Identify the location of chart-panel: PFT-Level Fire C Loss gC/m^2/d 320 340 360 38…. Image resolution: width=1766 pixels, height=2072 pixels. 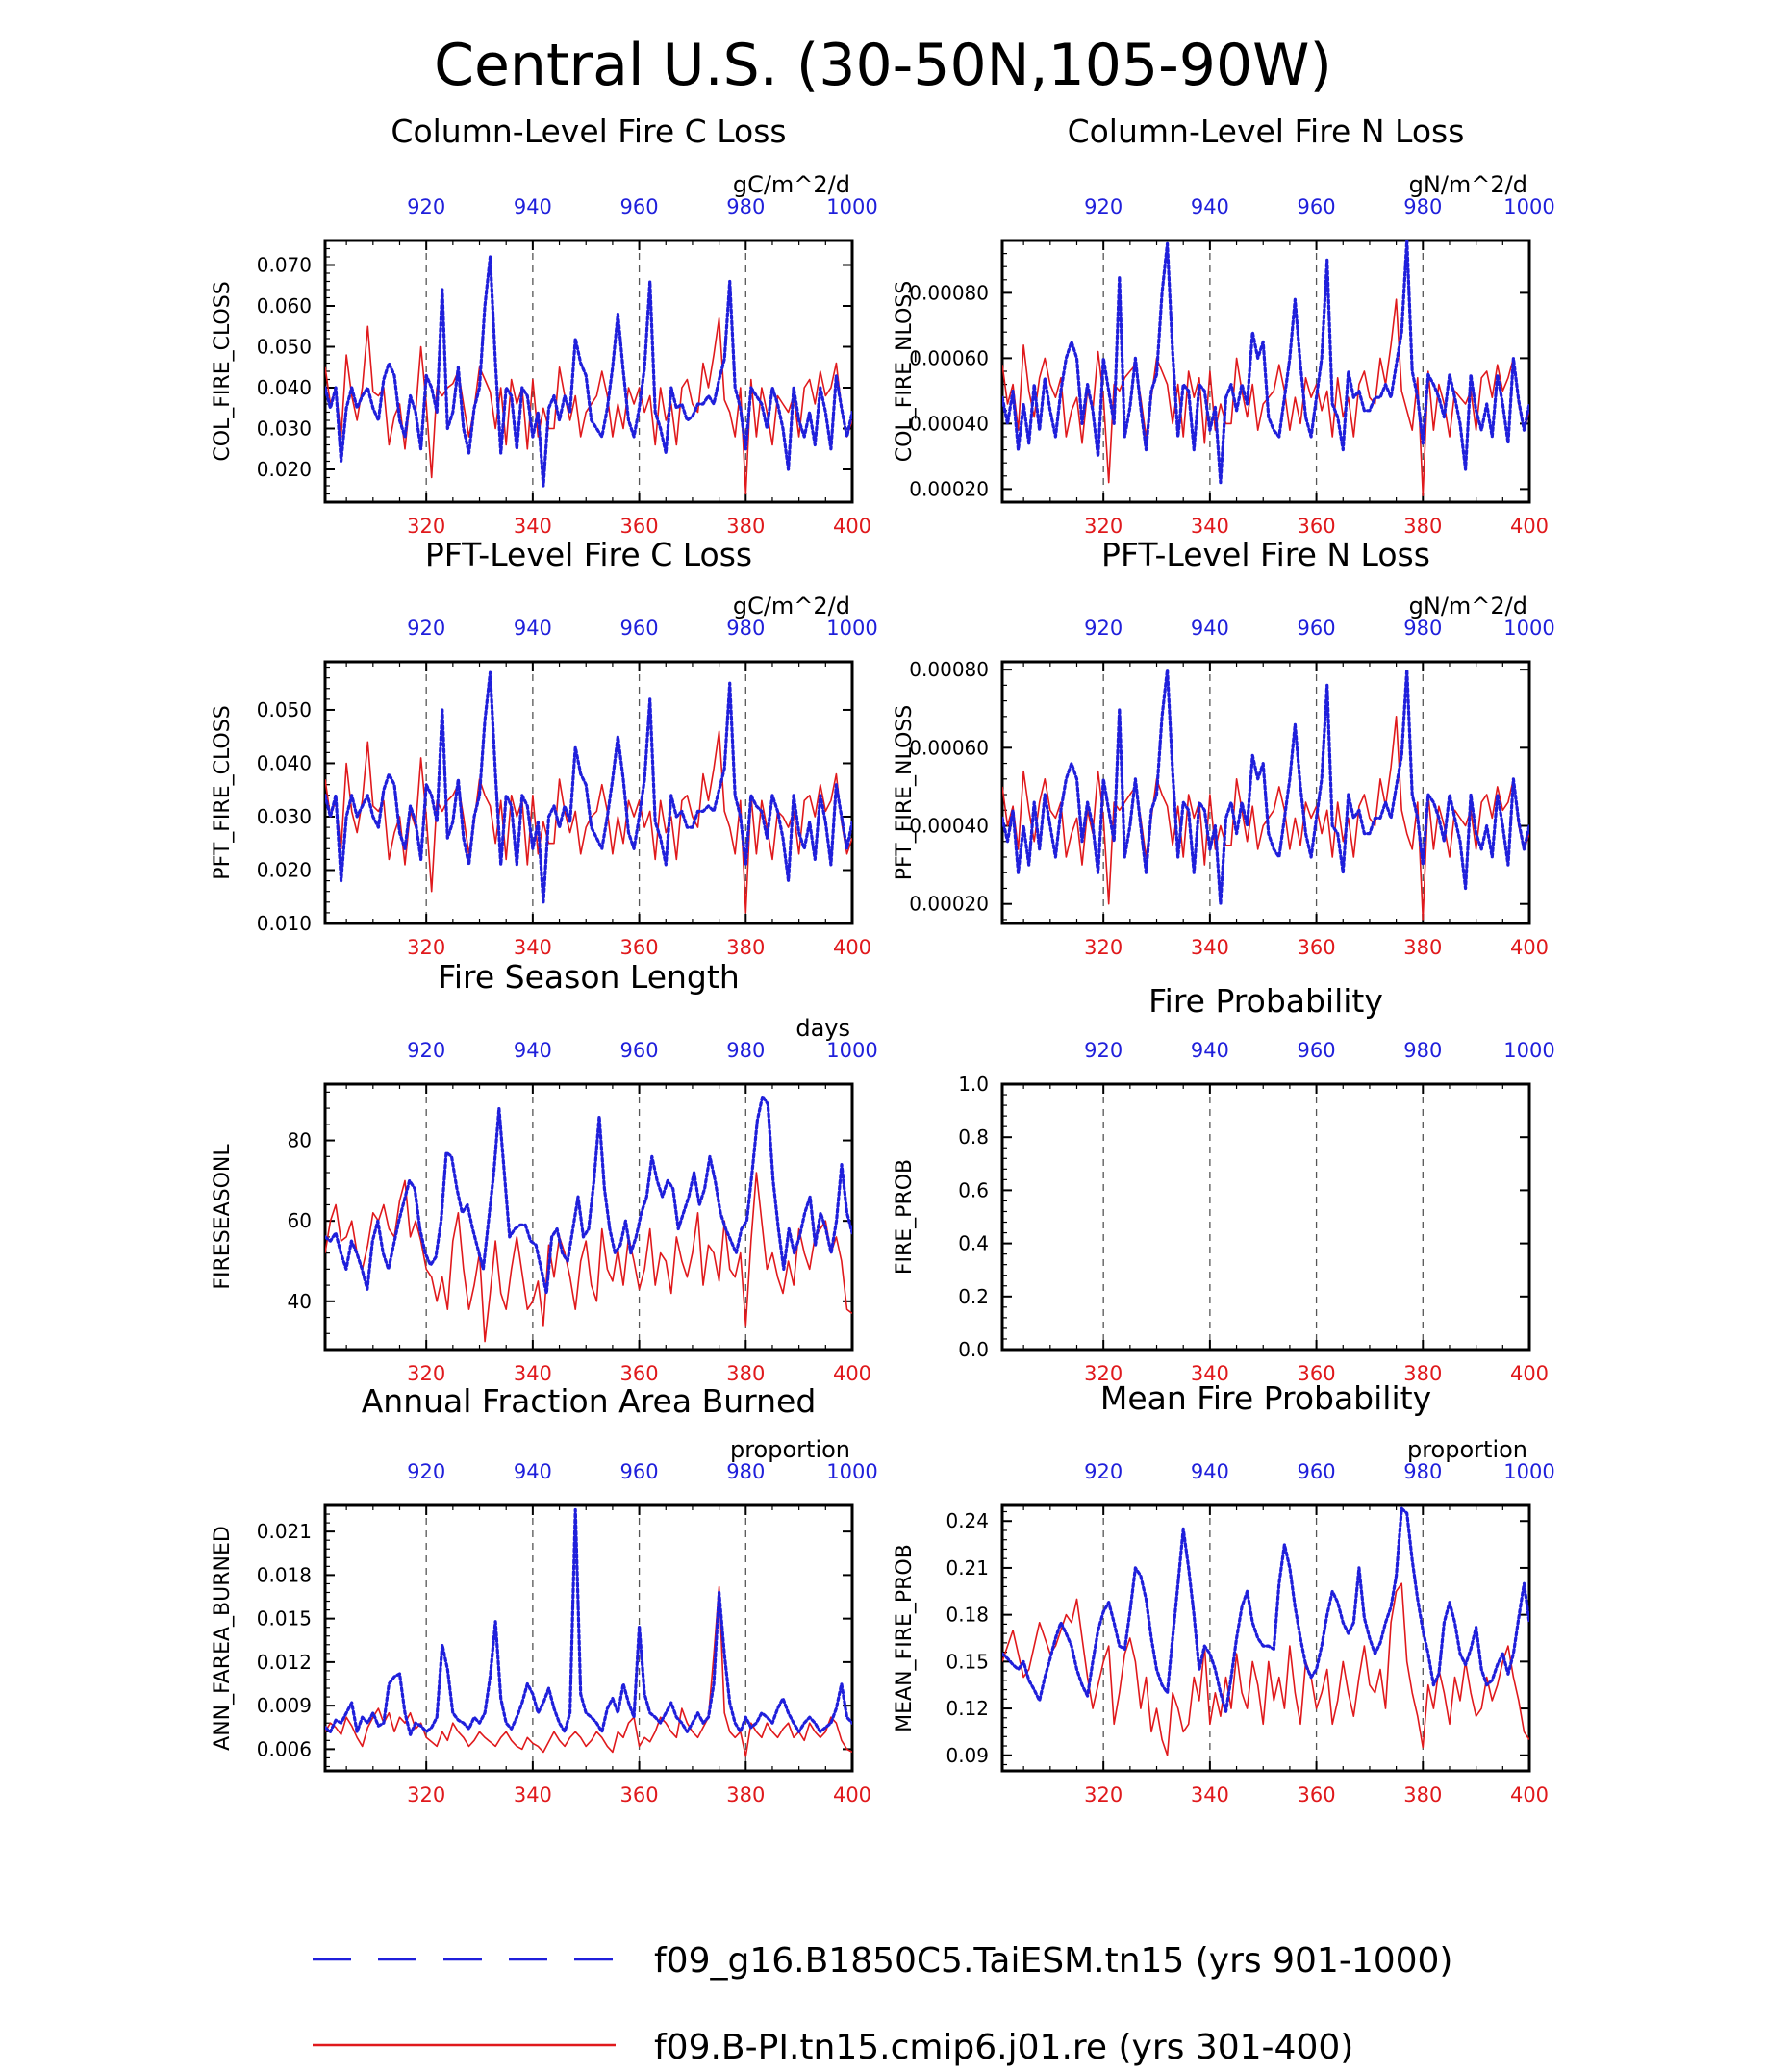
(544, 747).